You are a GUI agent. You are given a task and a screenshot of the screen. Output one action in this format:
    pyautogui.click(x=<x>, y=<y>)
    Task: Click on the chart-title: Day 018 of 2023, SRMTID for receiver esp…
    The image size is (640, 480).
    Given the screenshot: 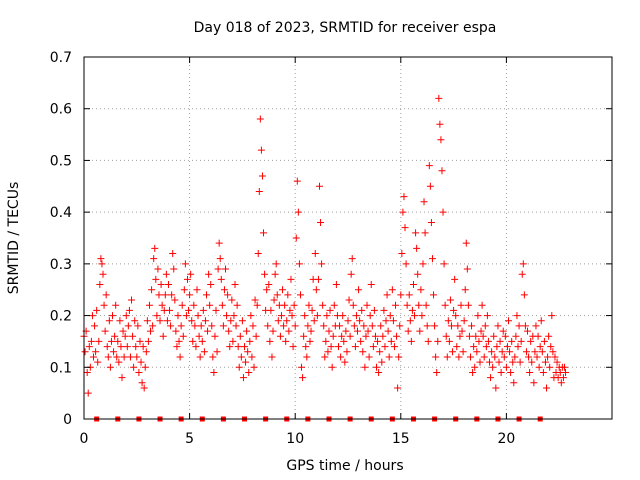 What is the action you would take?
    pyautogui.click(x=345, y=28)
    